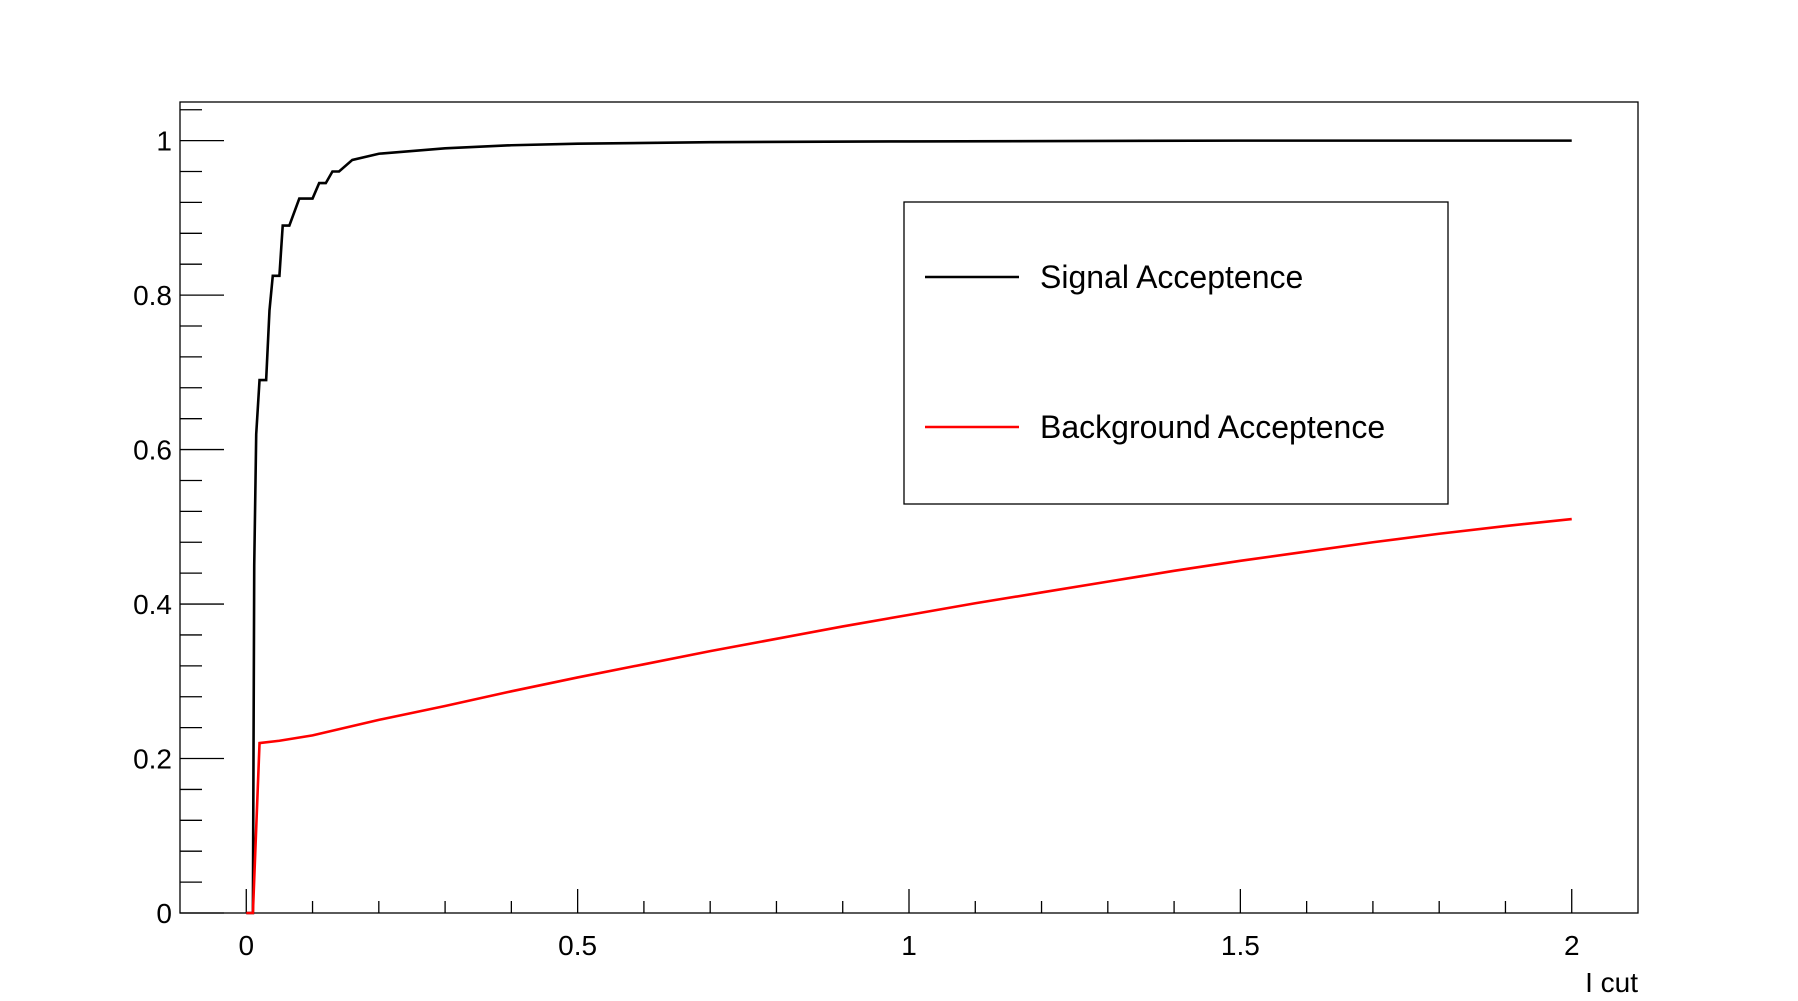  I want to click on legend: Signal Acceptence Background Acceptence, so click(1176, 353).